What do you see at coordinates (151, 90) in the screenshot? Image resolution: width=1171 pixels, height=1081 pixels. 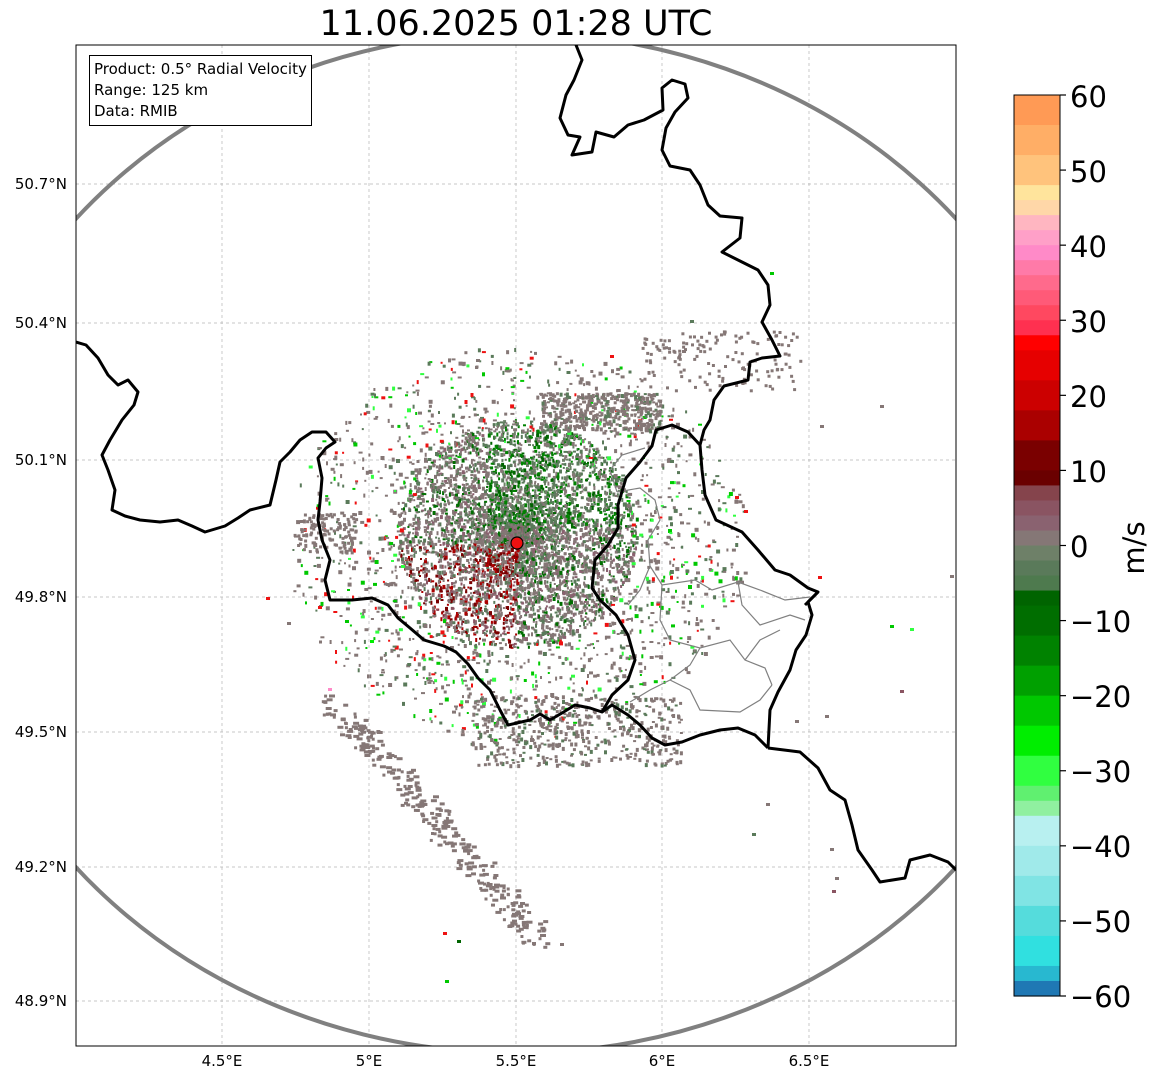 I see `info-range: Range: 125 km` at bounding box center [151, 90].